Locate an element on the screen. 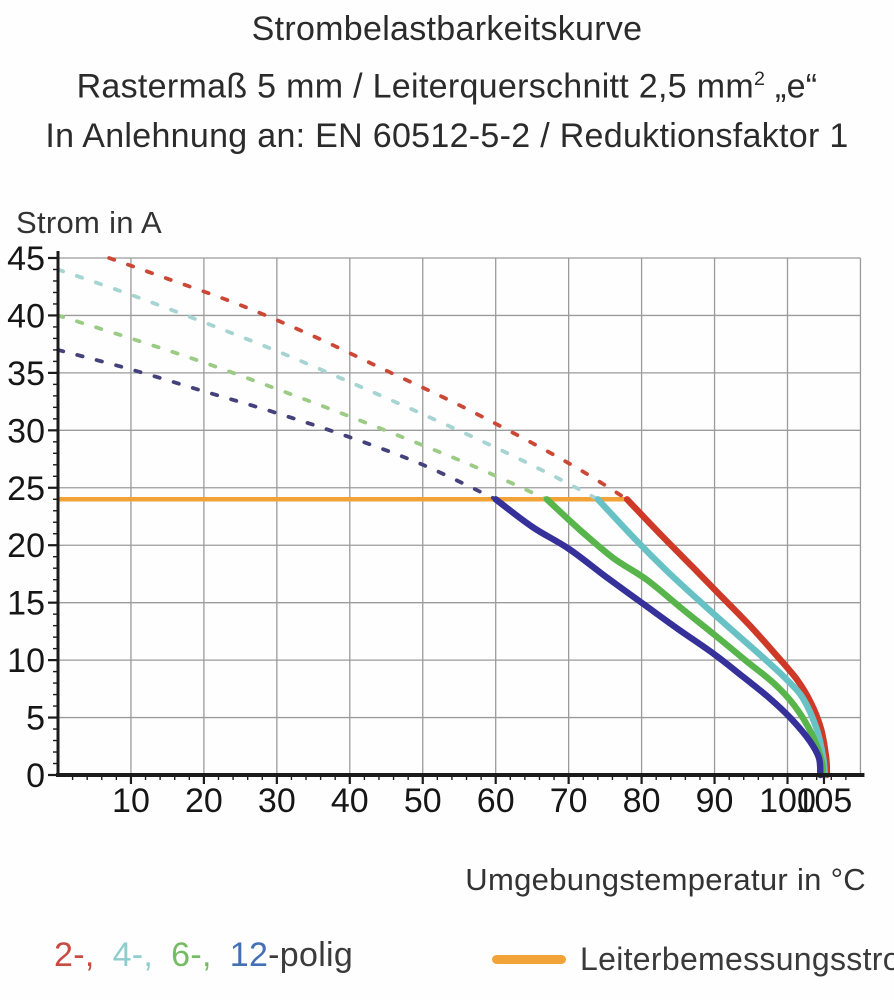  y-tick-label: 0 is located at coordinates (35, 776).